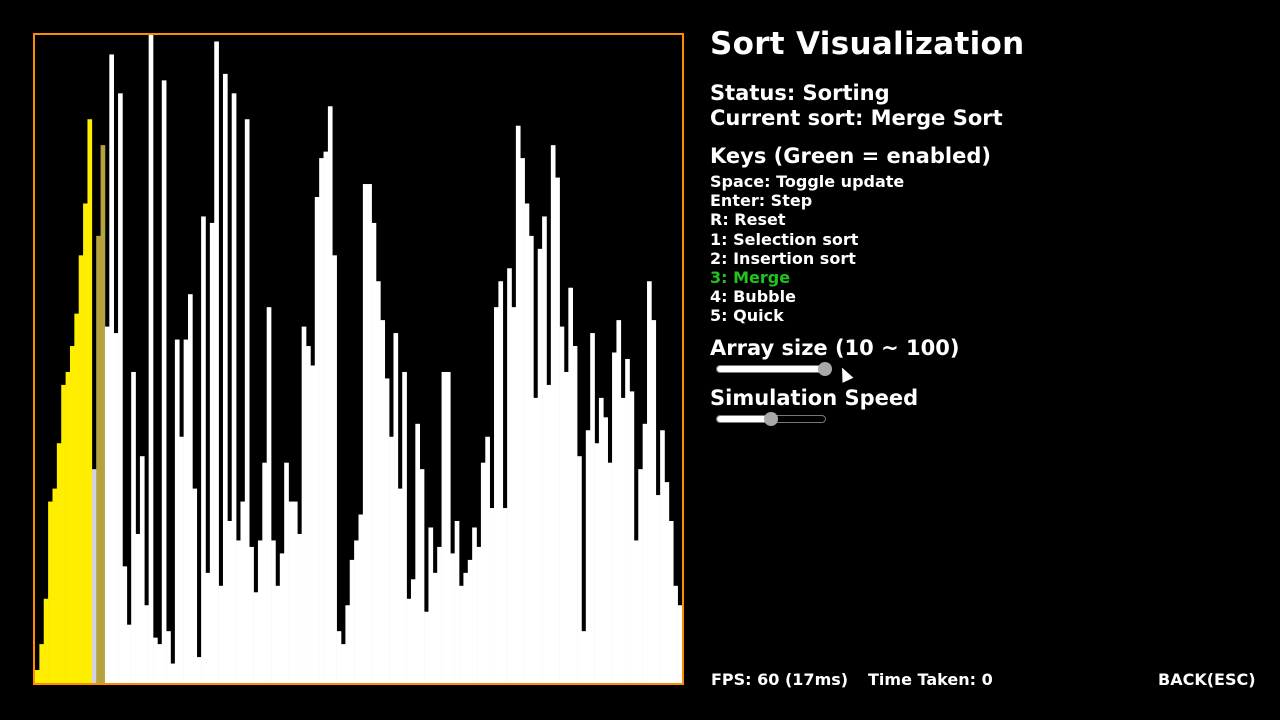 The image size is (1280, 720). I want to click on mouse-cursor-icon, so click(845, 374).